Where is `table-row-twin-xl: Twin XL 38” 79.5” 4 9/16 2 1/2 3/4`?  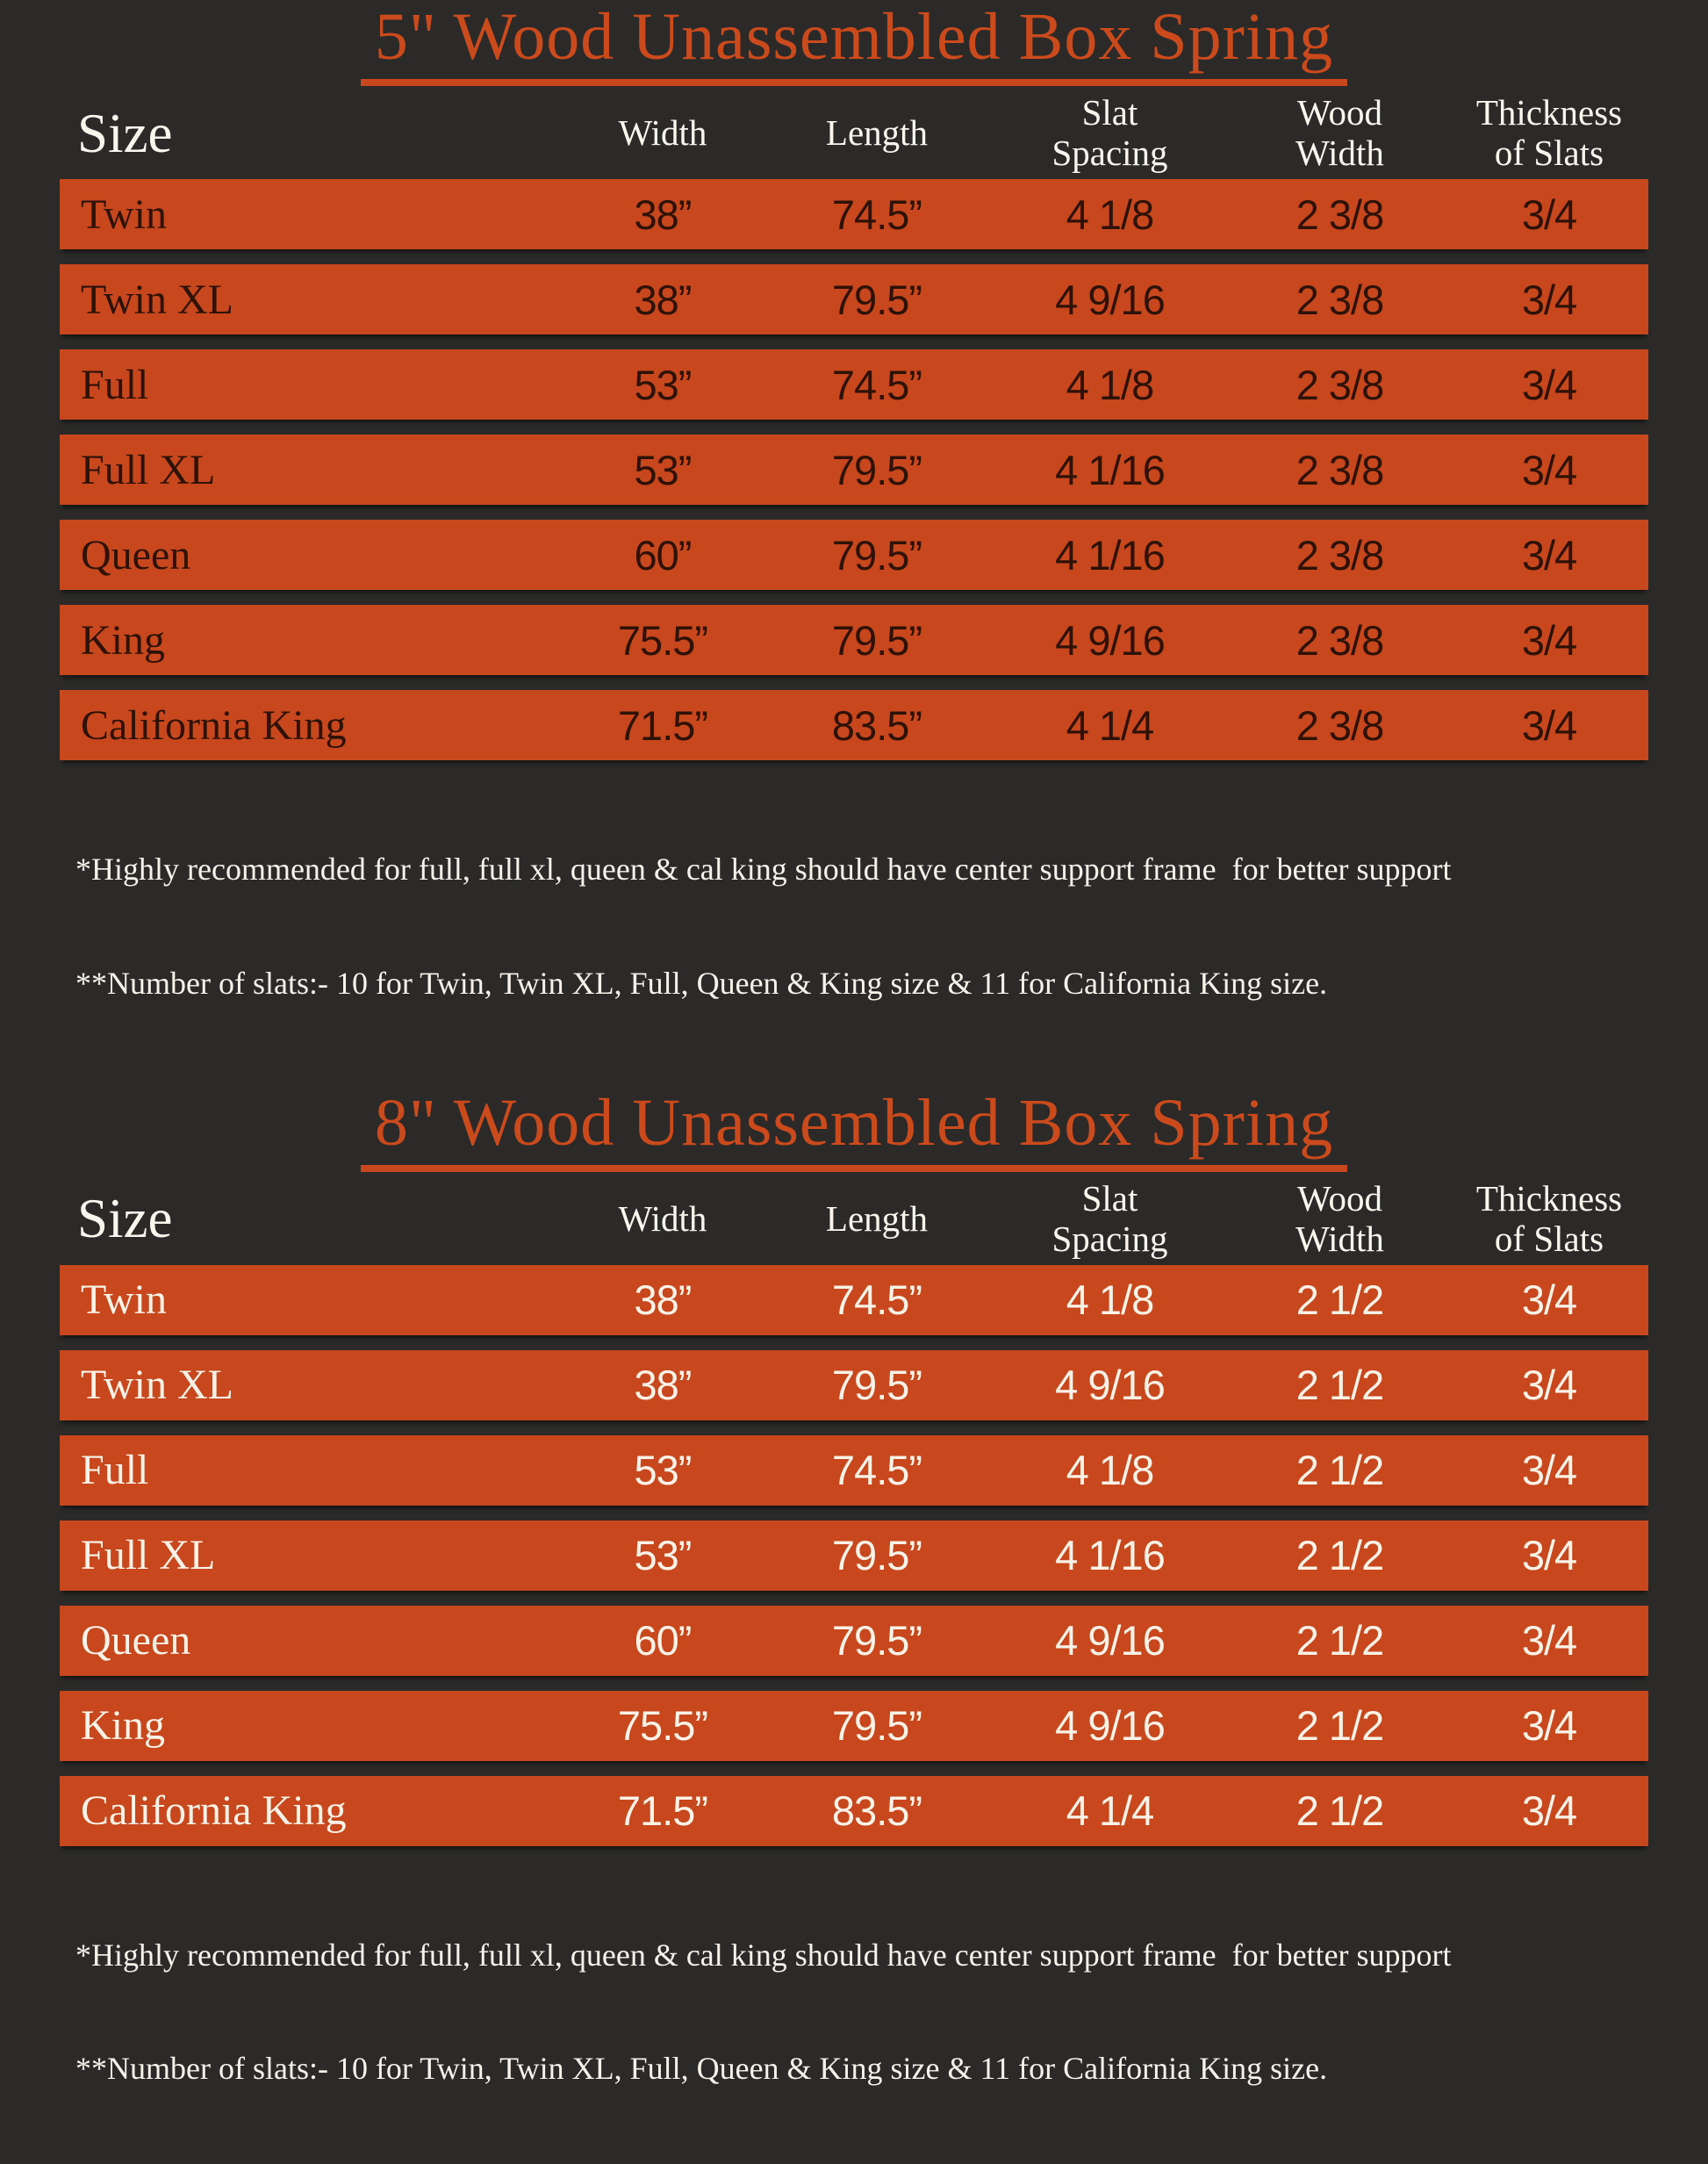
table-row-twin-xl: Twin XL 38” 79.5” 4 9/16 2 1/2 3/4 is located at coordinates (854, 1385).